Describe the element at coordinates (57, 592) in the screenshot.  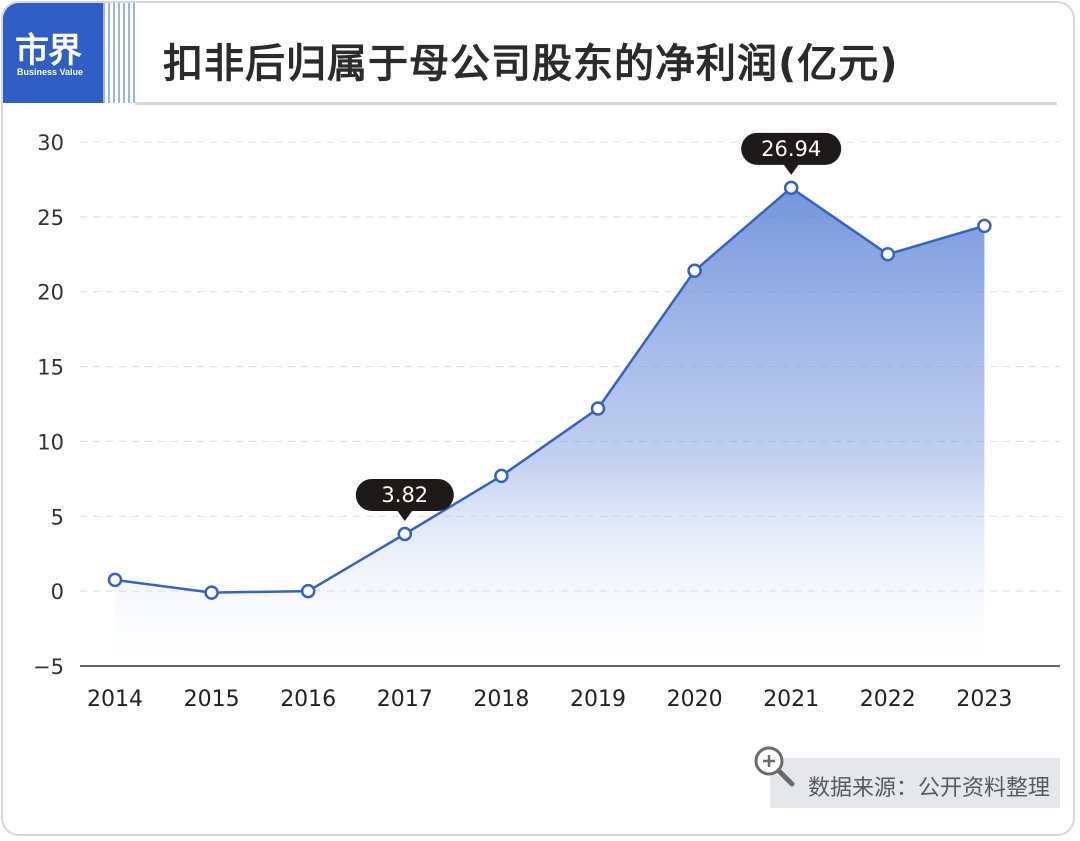
I see `y-tick-label: 0` at that location.